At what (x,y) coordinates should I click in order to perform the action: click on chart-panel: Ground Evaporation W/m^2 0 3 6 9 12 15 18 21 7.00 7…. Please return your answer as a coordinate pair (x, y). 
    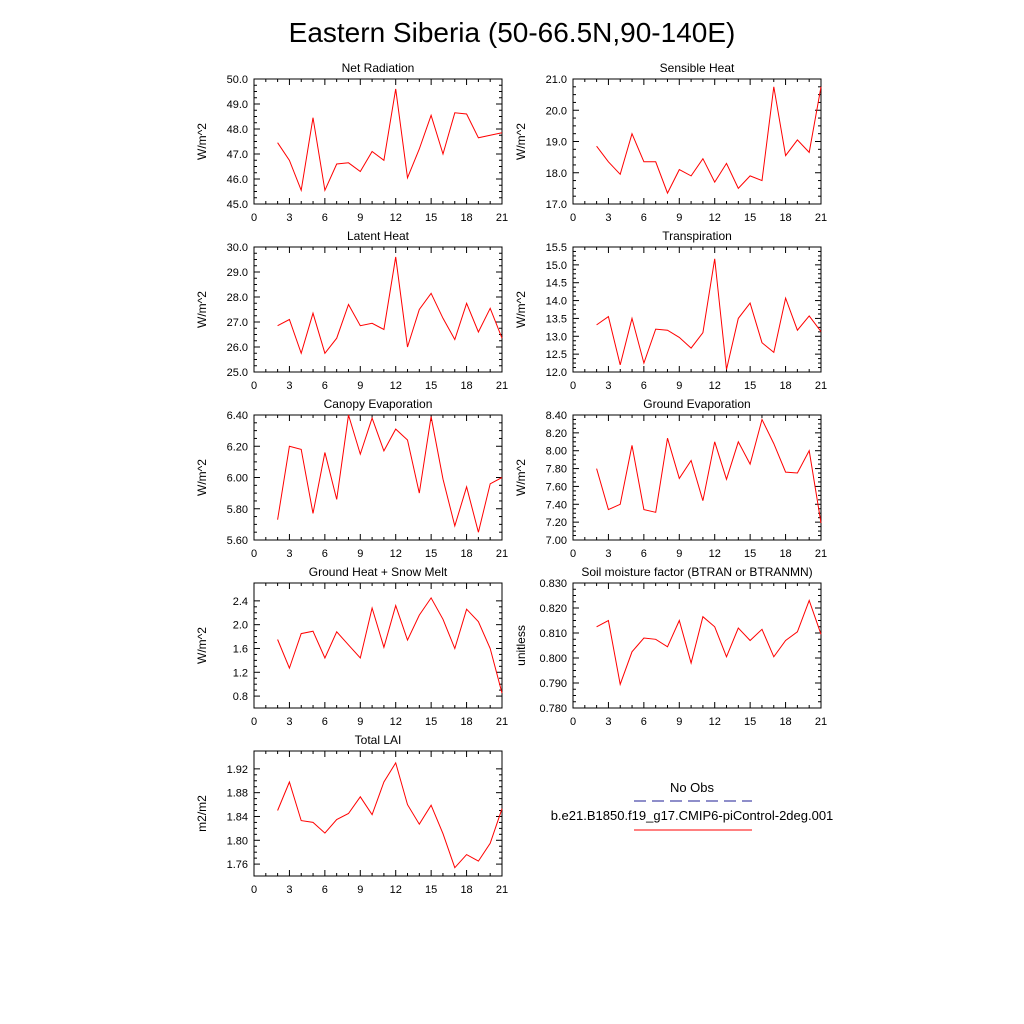
    Looking at the image, I should click on (670, 478).